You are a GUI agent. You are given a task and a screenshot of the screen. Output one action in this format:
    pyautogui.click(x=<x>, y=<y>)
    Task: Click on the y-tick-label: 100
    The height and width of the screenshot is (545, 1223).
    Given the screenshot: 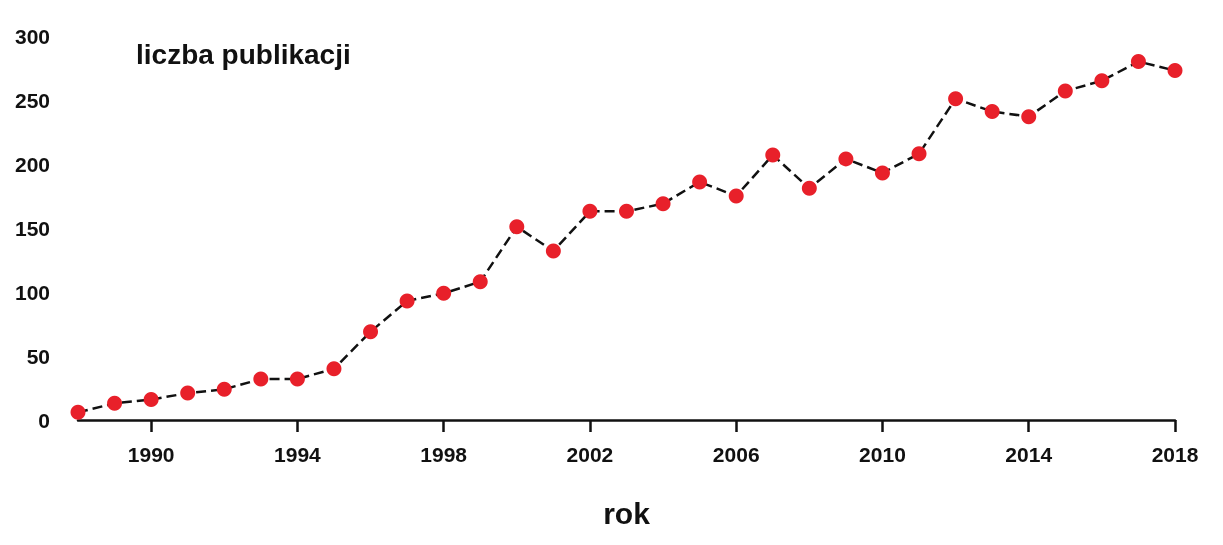 What is the action you would take?
    pyautogui.click(x=32, y=292)
    